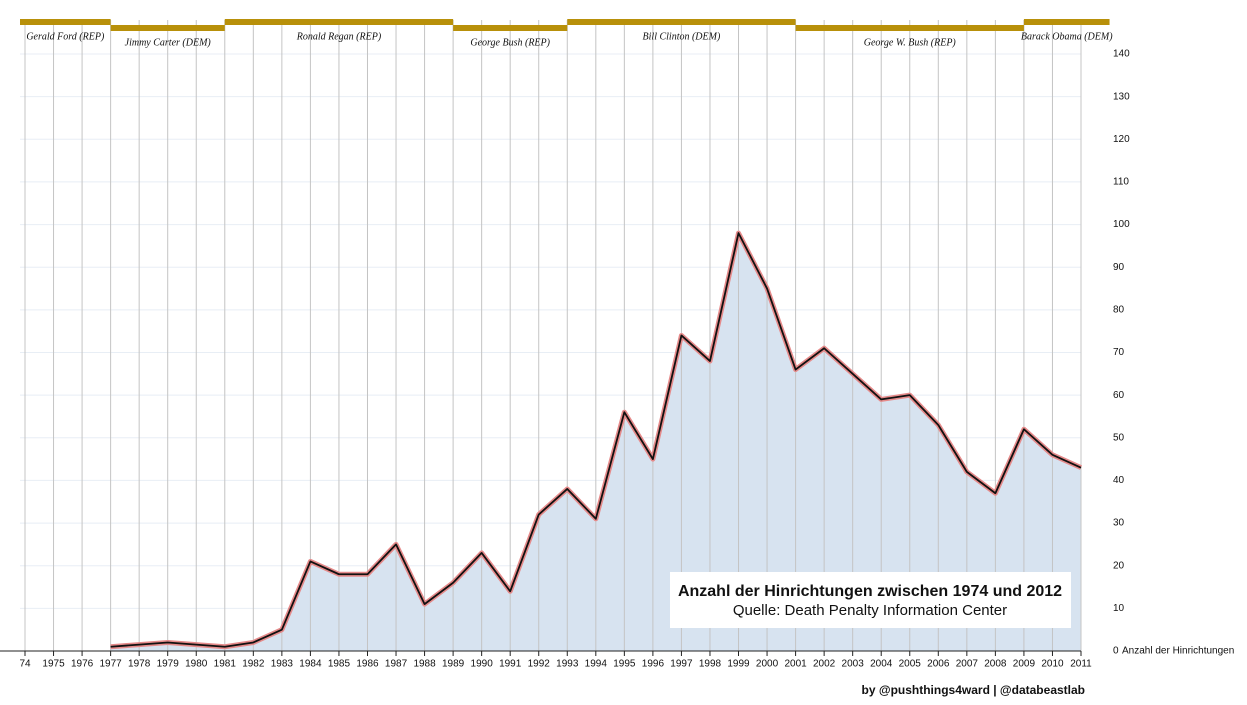  What do you see at coordinates (1121, 96) in the screenshot?
I see `y-tick-label: 130` at bounding box center [1121, 96].